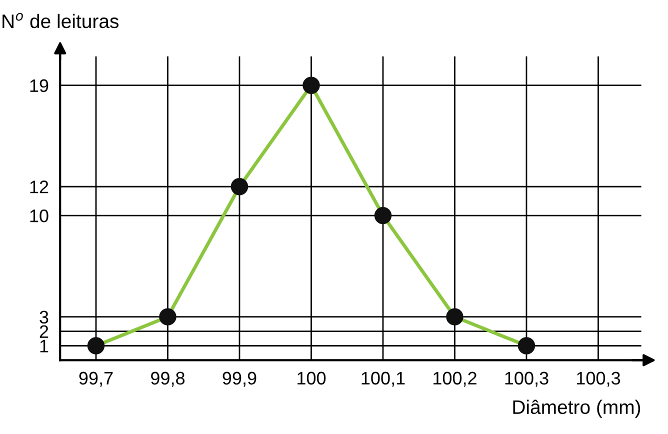 The width and height of the screenshot is (668, 434). What do you see at coordinates (168, 379) in the screenshot?
I see `x-tick-label: 99,8` at bounding box center [168, 379].